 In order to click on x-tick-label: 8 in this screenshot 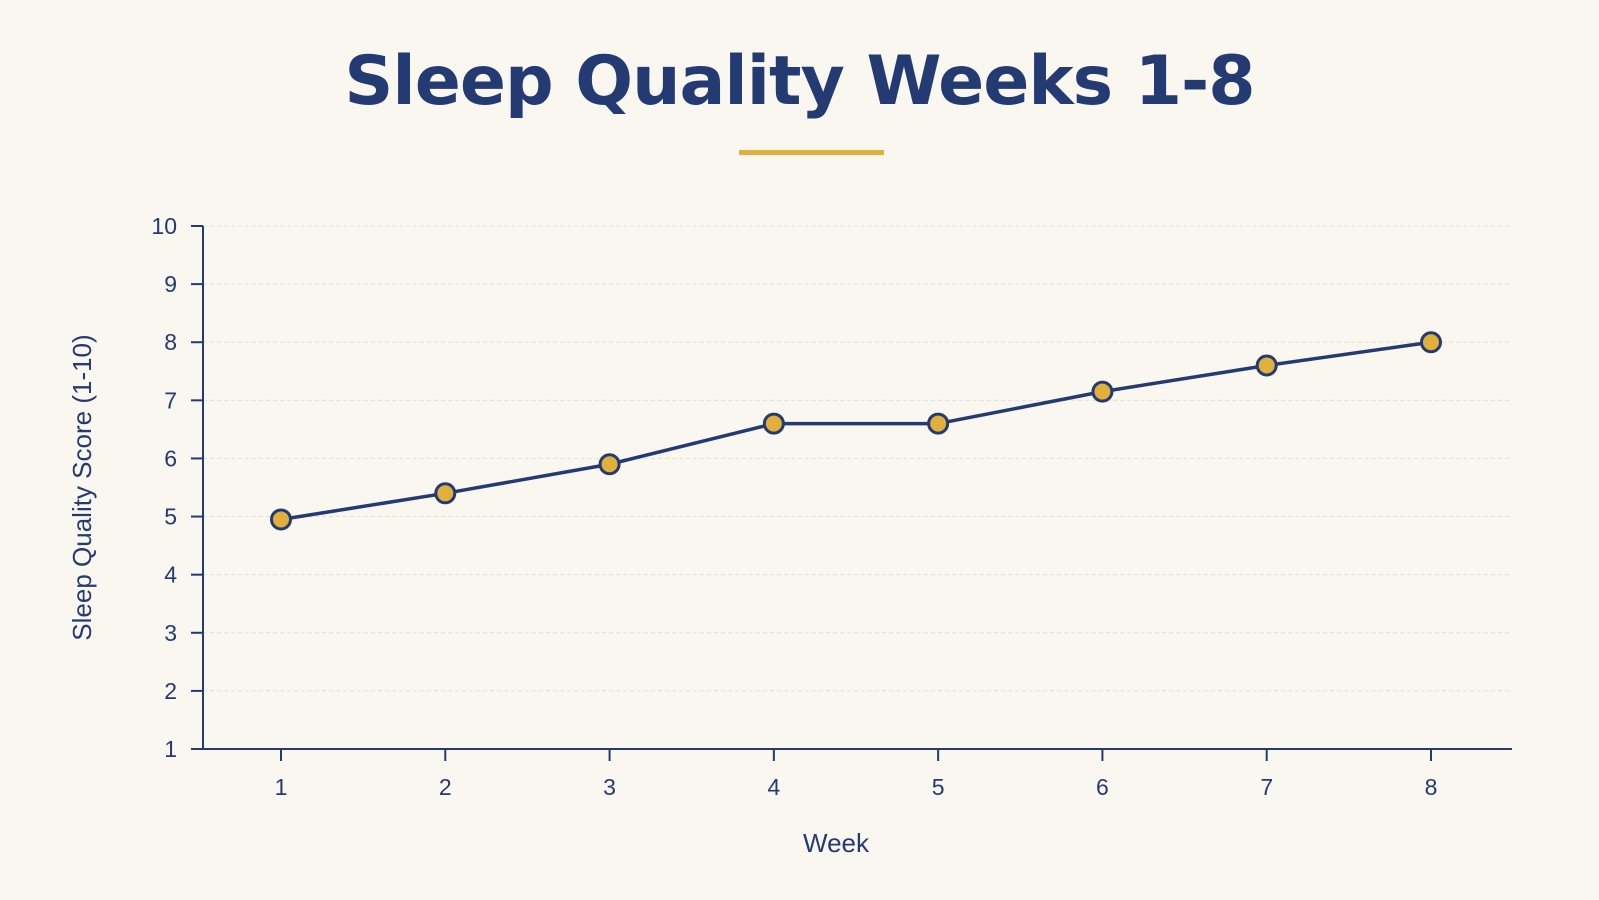, I will do `click(1431, 787)`.